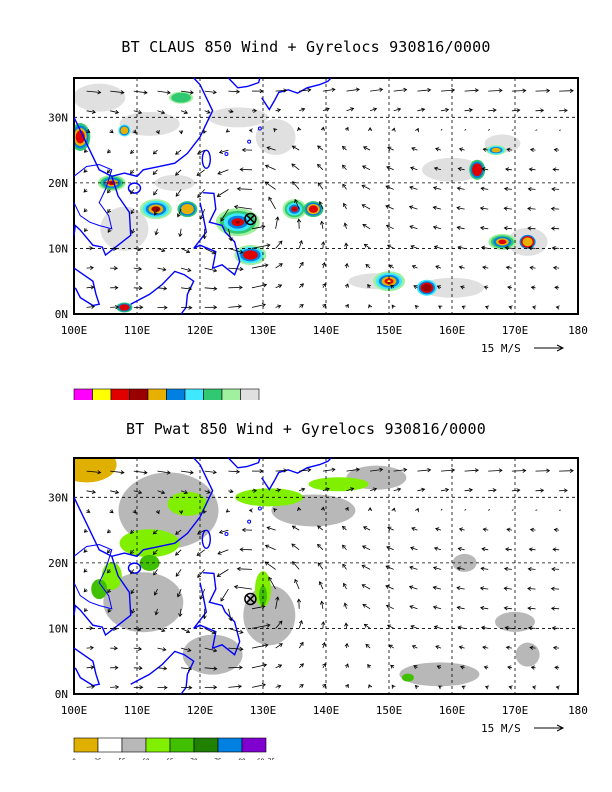 This screenshot has width=612, height=792. What do you see at coordinates (74, 330) in the screenshot?
I see `lon-label: 100E` at bounding box center [74, 330].